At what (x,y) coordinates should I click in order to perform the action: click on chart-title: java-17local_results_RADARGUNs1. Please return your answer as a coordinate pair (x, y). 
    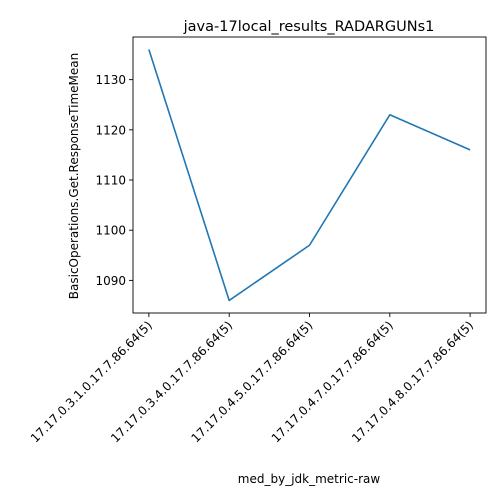
    Looking at the image, I should click on (309, 27).